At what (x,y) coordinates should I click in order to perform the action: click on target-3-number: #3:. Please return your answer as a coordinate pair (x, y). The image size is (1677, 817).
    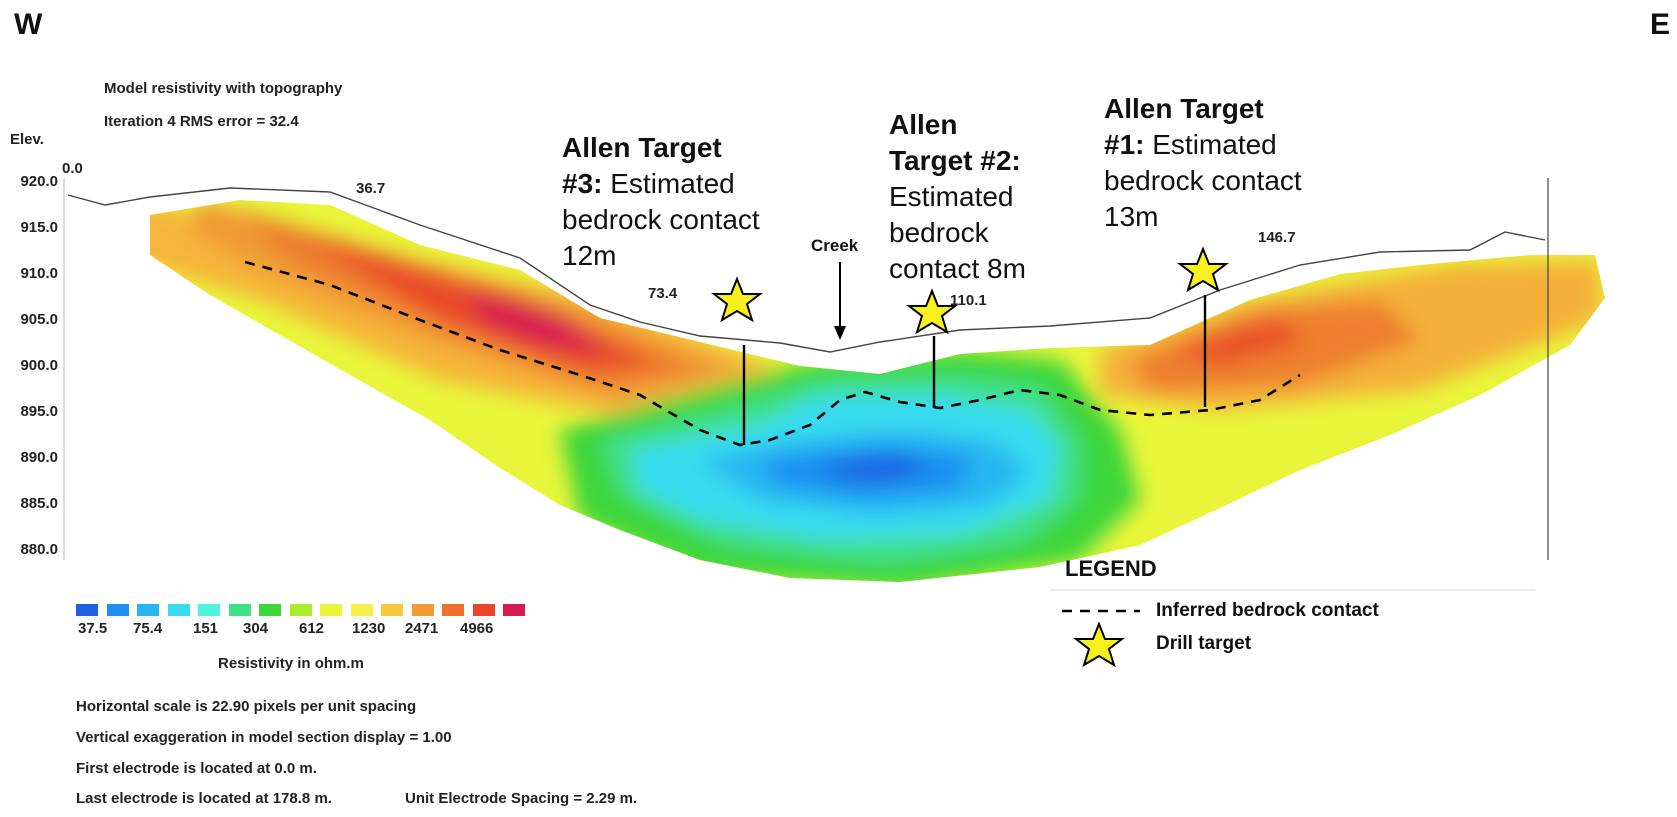
    Looking at the image, I should click on (582, 183).